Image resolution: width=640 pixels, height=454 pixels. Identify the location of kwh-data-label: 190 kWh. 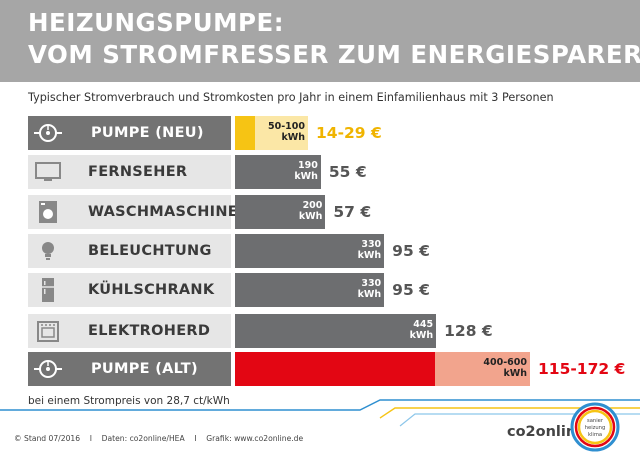
(306, 171).